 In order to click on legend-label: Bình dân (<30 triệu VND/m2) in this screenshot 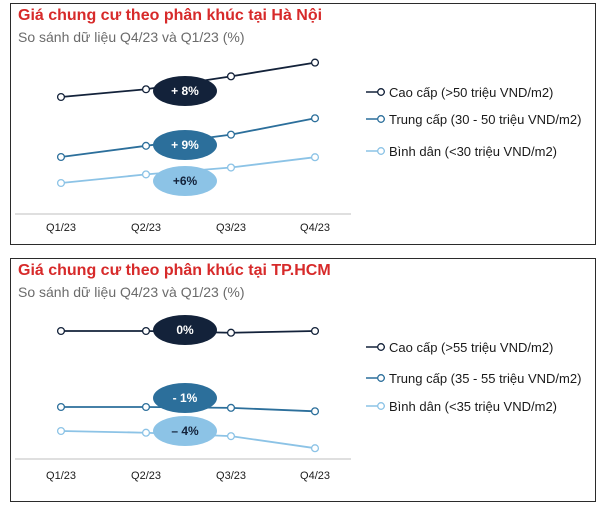, I will do `click(473, 151)`.